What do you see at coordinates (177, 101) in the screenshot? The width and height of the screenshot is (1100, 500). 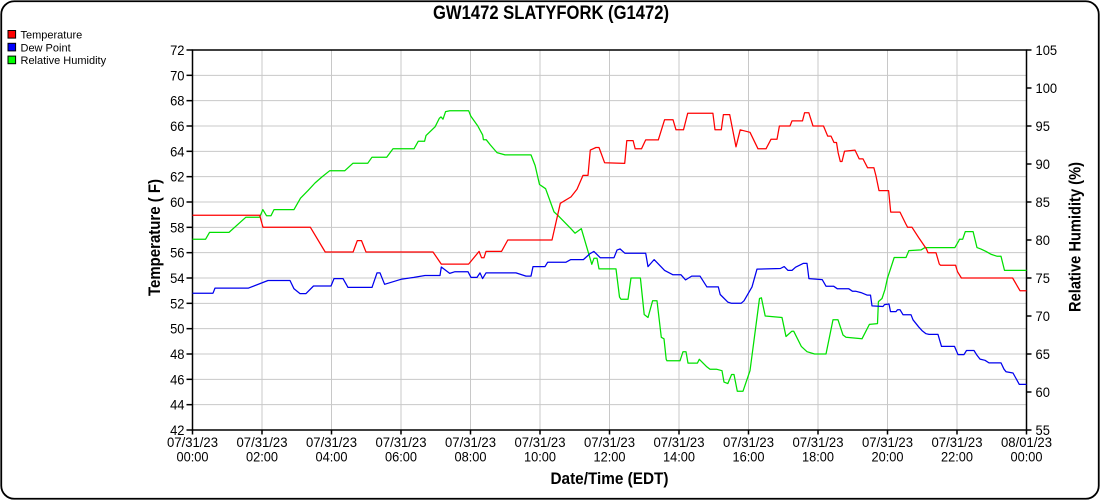 I see `svg-text: 68` at bounding box center [177, 101].